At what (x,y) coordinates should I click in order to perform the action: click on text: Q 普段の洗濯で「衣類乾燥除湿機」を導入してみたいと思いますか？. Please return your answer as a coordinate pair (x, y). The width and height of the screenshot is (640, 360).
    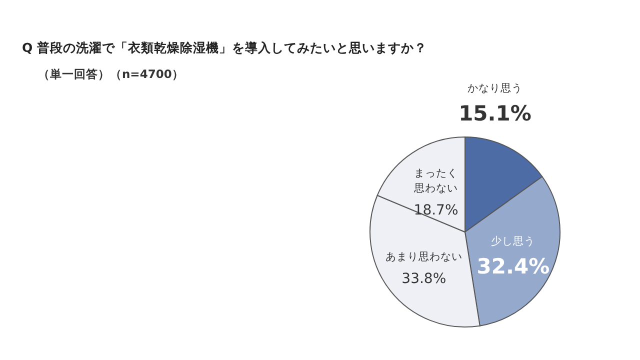
    Looking at the image, I should click on (224, 47).